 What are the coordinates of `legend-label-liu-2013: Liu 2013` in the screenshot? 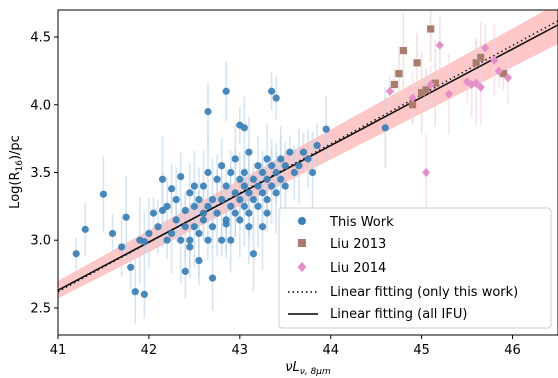 It's located at (358, 244).